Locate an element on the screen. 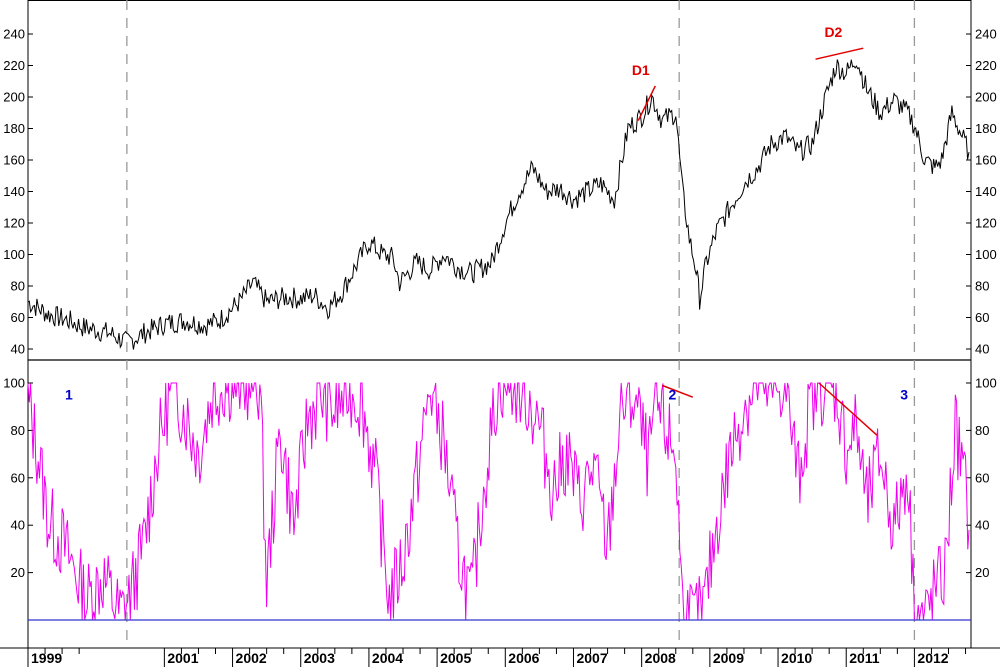 The height and width of the screenshot is (667, 1000). x-tick-label: 2010 is located at coordinates (796, 658).